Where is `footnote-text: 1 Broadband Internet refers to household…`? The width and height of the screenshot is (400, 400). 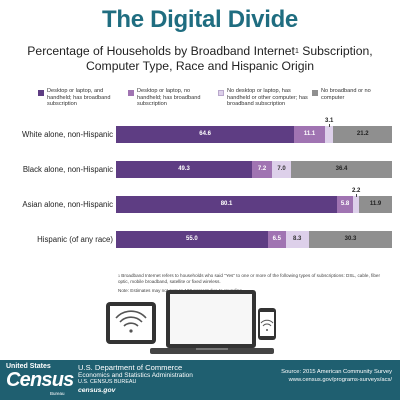 footnote-text: 1 Broadband Internet refers to household… is located at coordinates (253, 279).